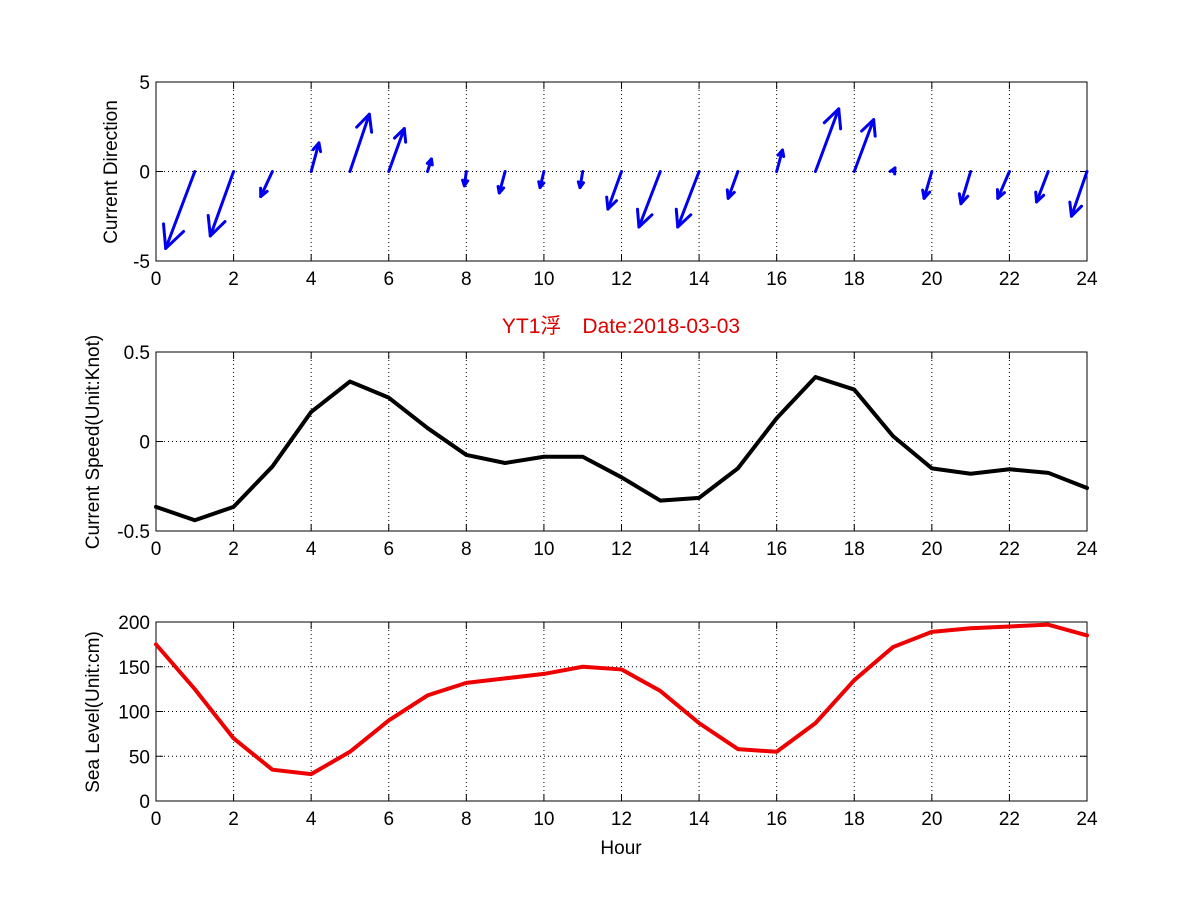 This screenshot has height=901, width=1201. Describe the element at coordinates (543, 279) in the screenshot. I see `current-direction-xtick-label: 10` at that location.